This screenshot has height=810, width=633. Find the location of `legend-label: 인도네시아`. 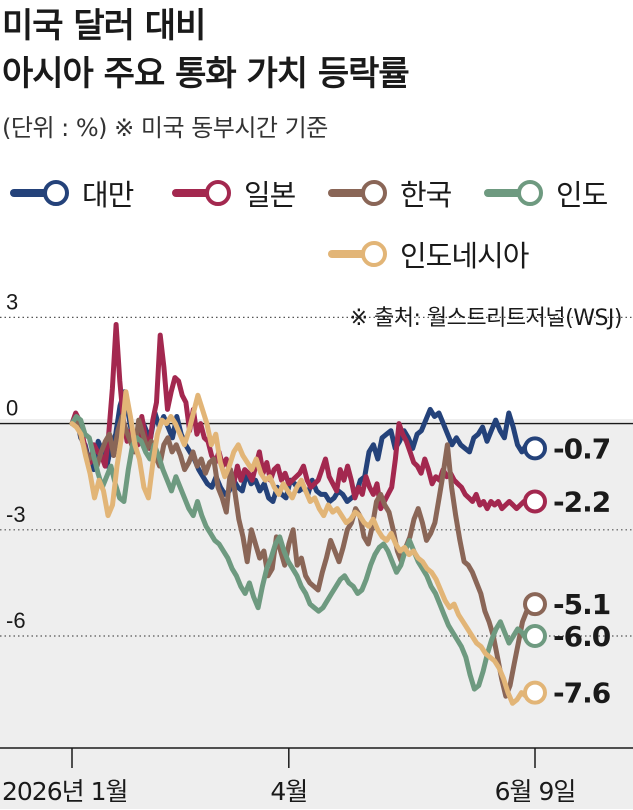

legend-label: 인도네시아 is located at coordinates (464, 256).